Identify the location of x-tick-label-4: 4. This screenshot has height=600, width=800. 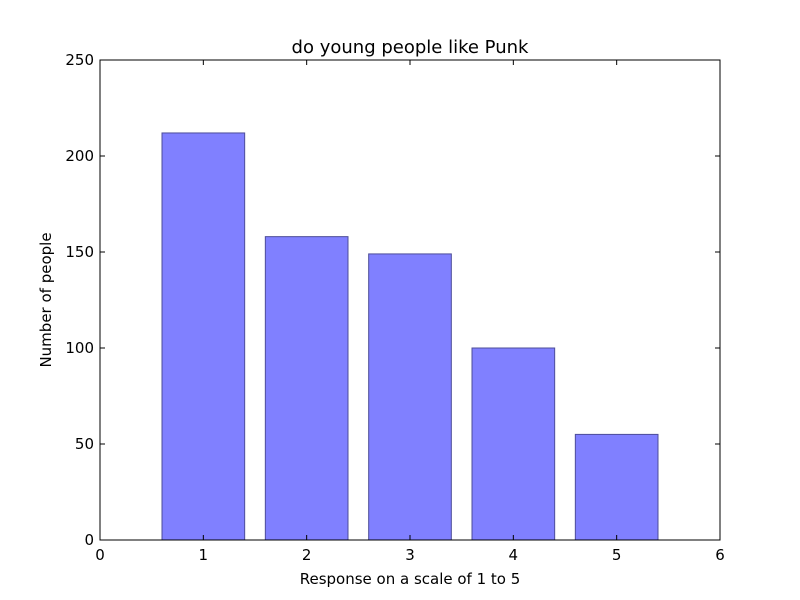
(514, 555).